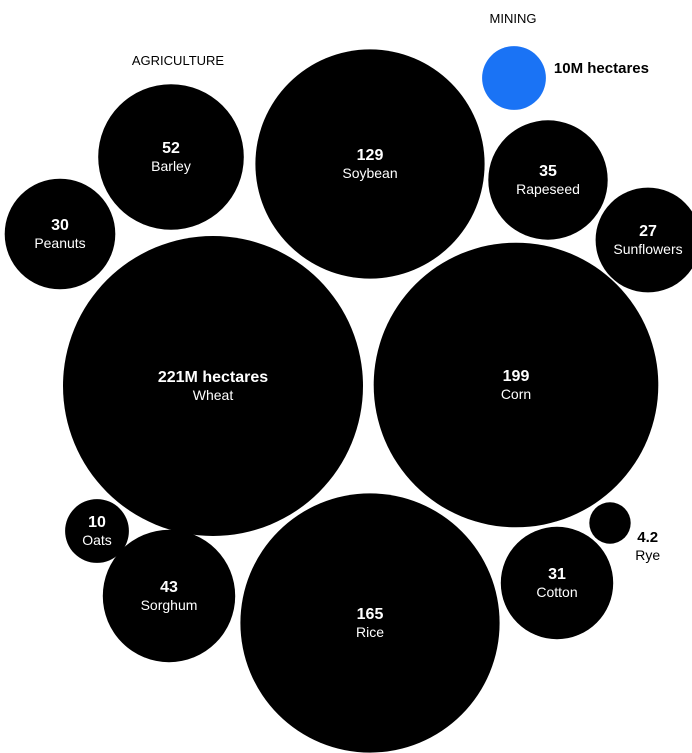  I want to click on bubble-name-rice: Rice, so click(370, 632).